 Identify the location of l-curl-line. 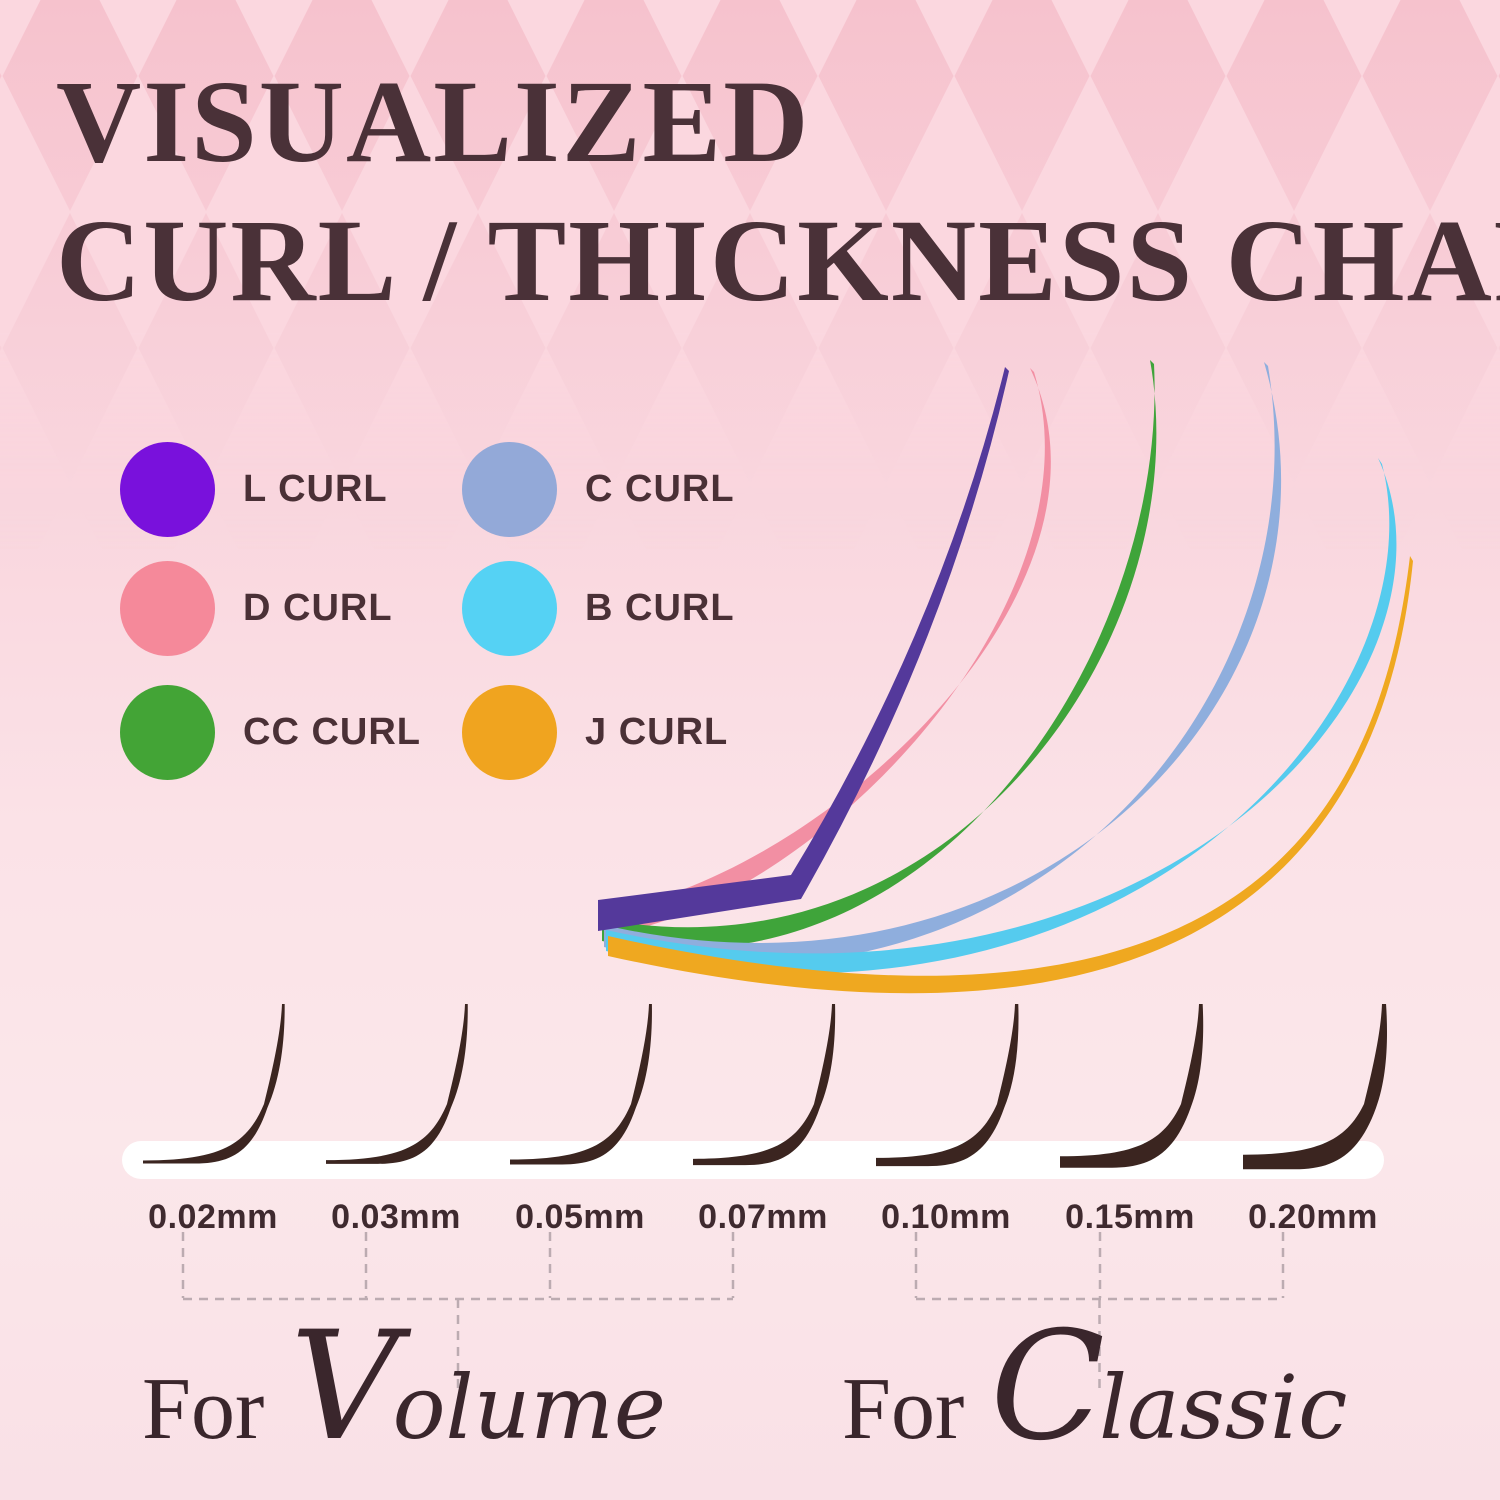
(803, 649).